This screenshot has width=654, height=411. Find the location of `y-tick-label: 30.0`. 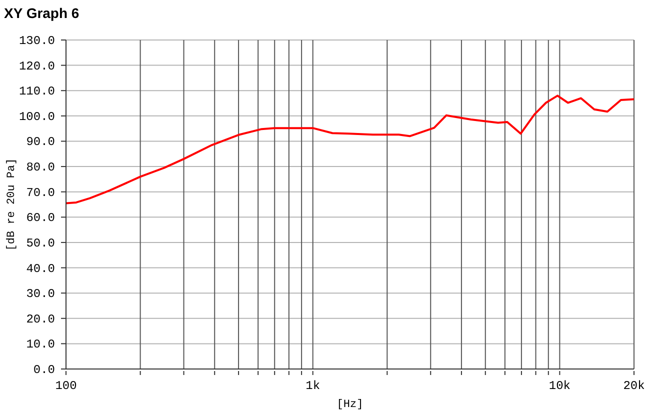

y-tick-label: 30.0 is located at coordinates (40, 294).